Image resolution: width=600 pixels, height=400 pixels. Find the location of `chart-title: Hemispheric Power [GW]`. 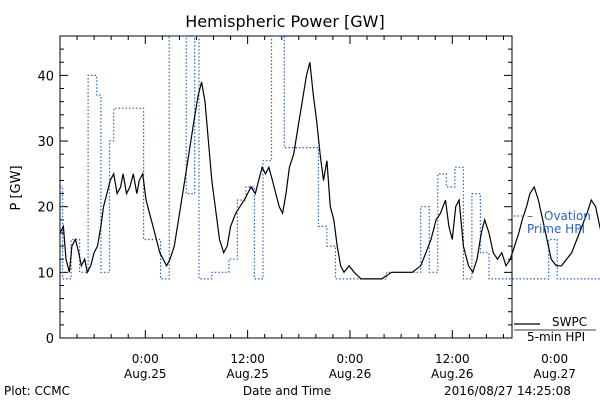

chart-title: Hemispheric Power [GW] is located at coordinates (284, 21).